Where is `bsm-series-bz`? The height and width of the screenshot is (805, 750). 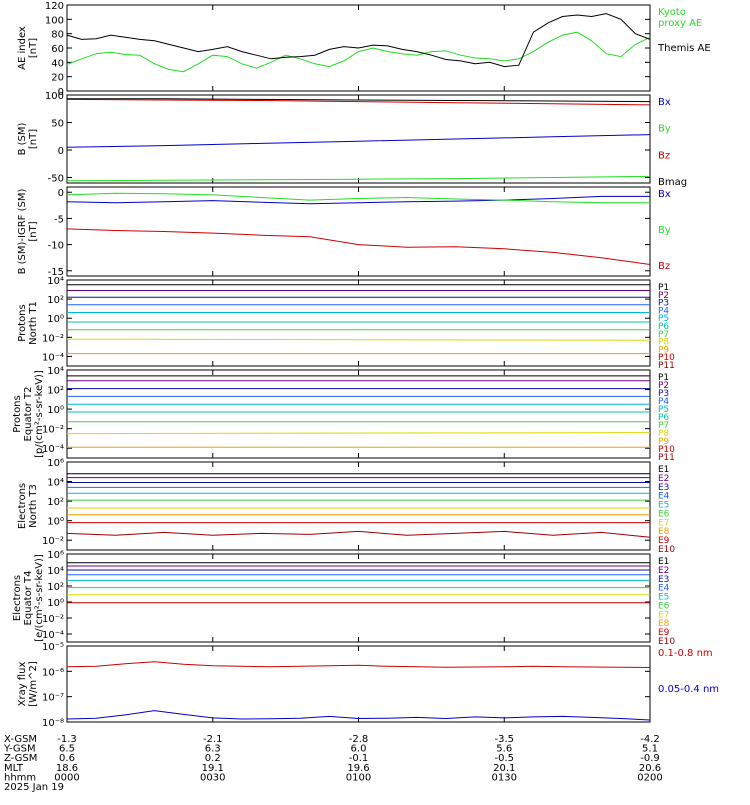 bsm-series-bz is located at coordinates (358, 102).